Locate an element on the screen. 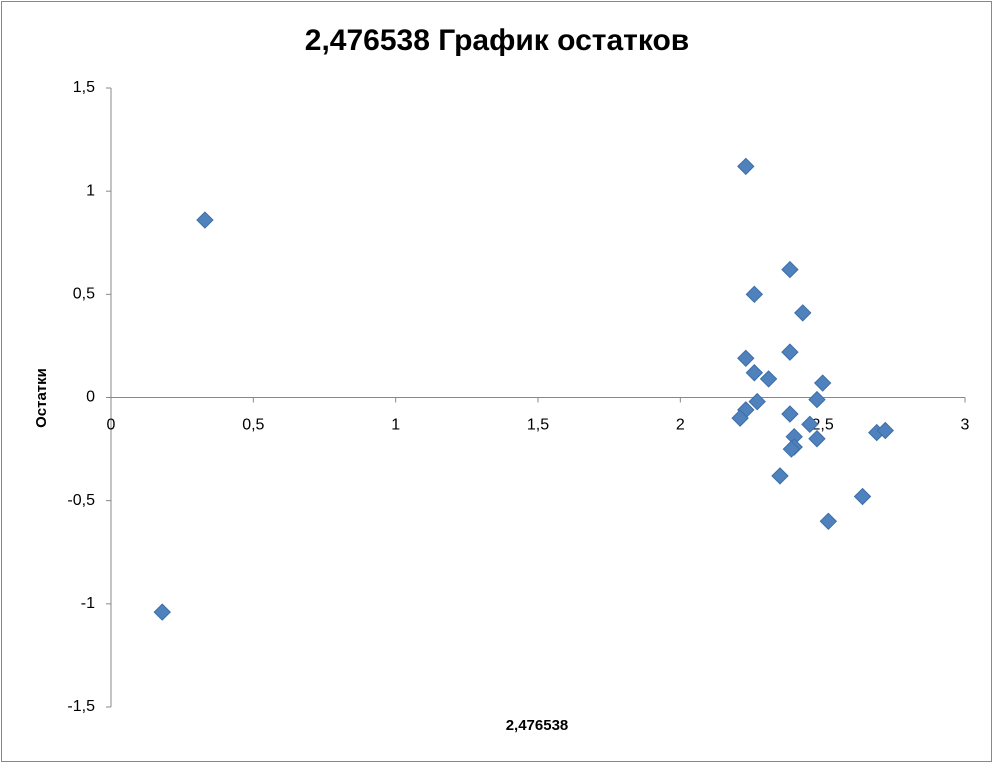  x-axis-title: 2,476538 is located at coordinates (537, 725).